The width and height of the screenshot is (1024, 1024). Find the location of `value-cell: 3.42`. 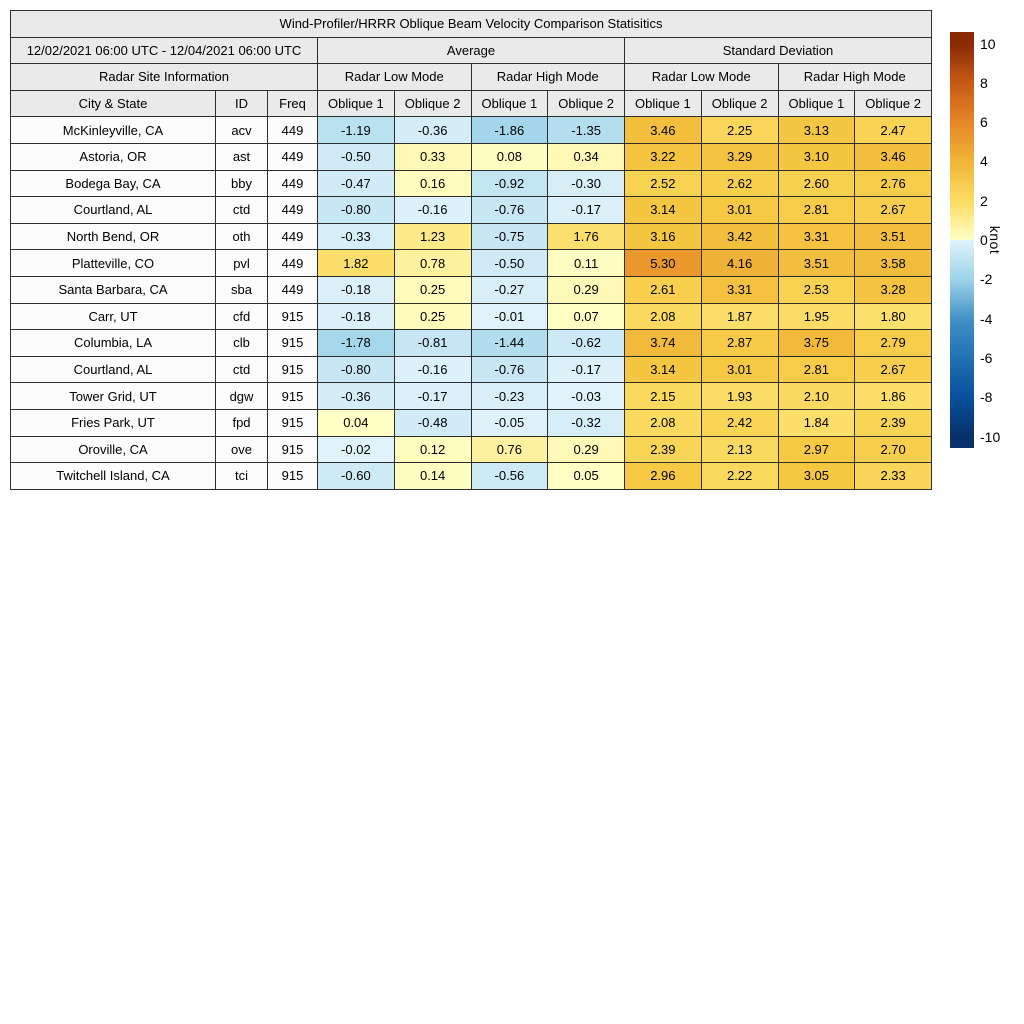

value-cell: 3.42 is located at coordinates (739, 236).